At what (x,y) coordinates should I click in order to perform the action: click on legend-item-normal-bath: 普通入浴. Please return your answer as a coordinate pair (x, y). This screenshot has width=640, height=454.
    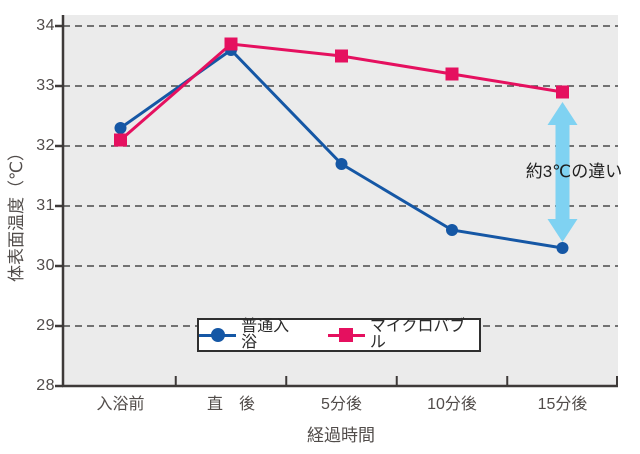
    Looking at the image, I should click on (251, 335).